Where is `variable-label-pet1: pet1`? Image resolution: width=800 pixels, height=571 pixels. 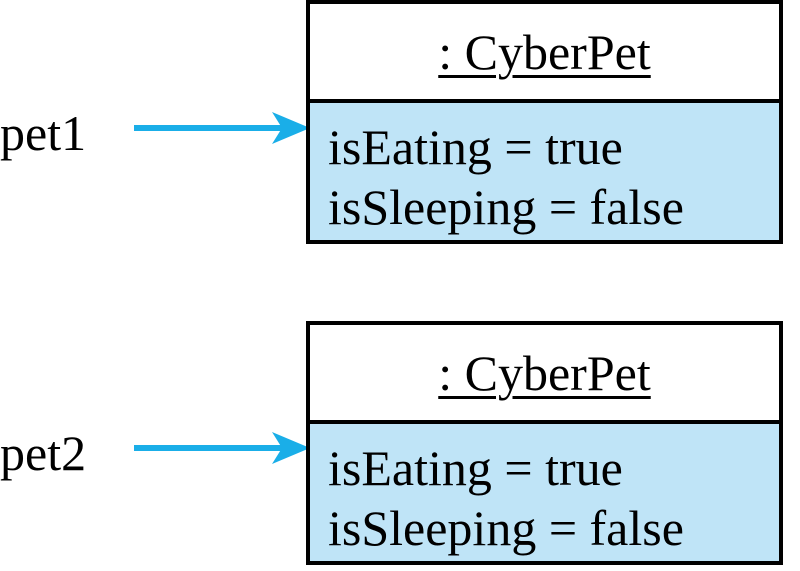 variable-label-pet1: pet1 is located at coordinates (43, 133).